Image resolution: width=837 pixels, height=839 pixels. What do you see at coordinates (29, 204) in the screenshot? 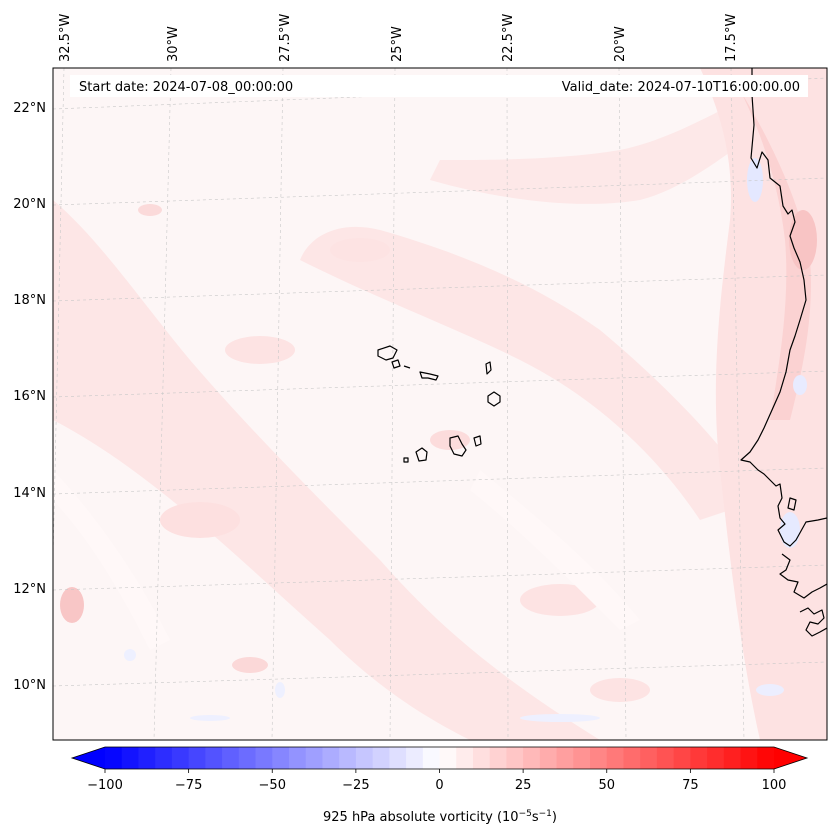
I see `lat-label: 20°N` at bounding box center [29, 204].